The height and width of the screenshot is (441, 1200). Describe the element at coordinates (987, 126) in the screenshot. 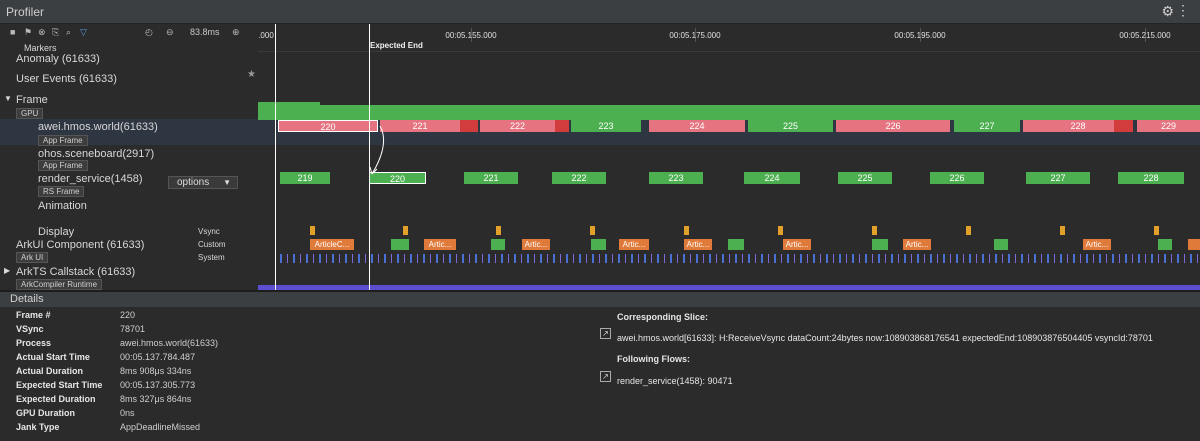

I see `app-frame-bar: 227` at that location.